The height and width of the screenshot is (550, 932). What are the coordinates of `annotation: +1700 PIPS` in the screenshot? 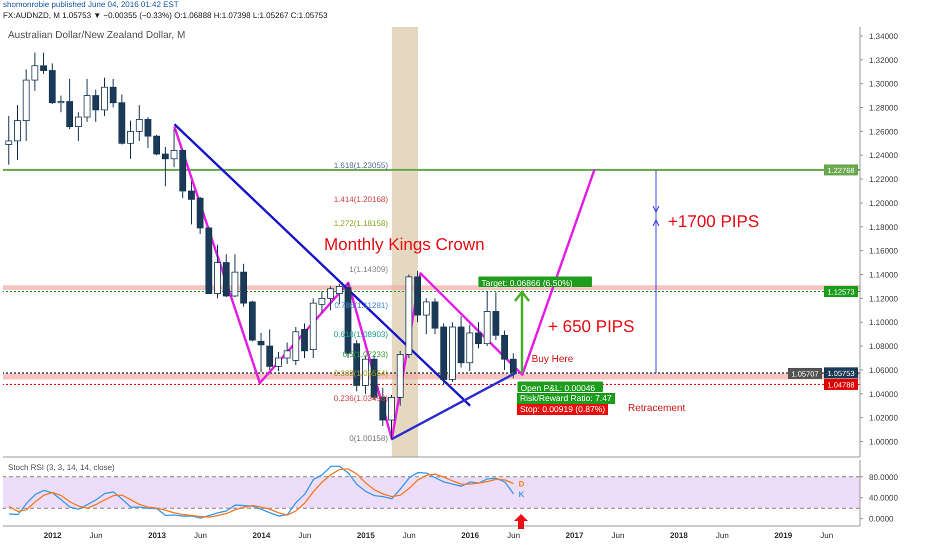 It's located at (714, 222).